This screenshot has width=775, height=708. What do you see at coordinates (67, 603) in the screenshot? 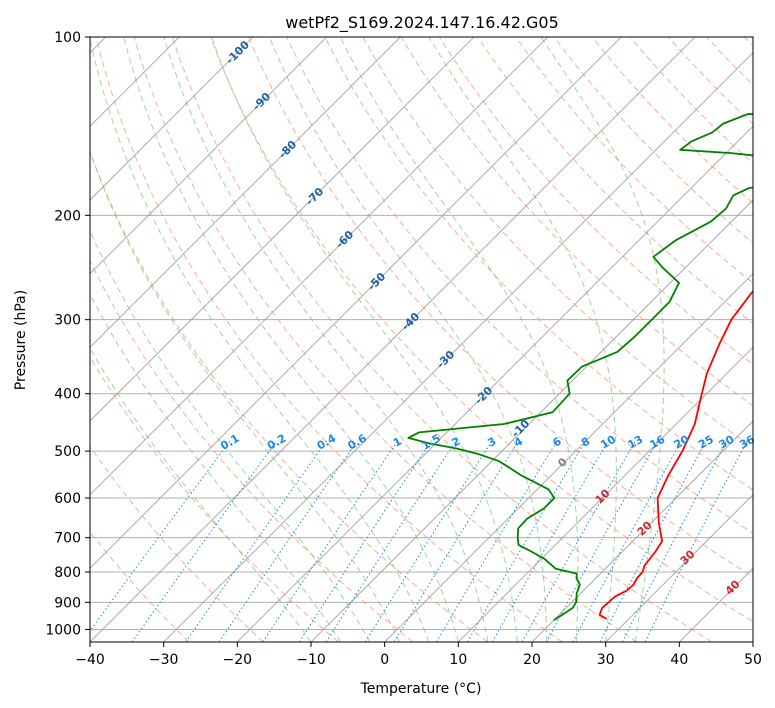
I see `y-tick-label: 900` at bounding box center [67, 603].